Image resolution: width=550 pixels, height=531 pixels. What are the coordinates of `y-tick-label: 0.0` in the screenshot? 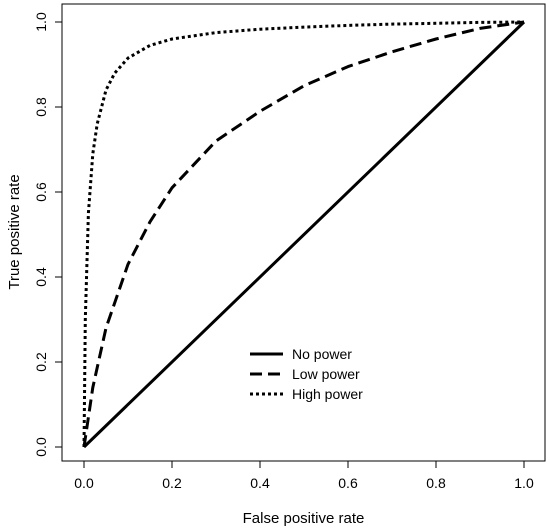 It's located at (41, 447).